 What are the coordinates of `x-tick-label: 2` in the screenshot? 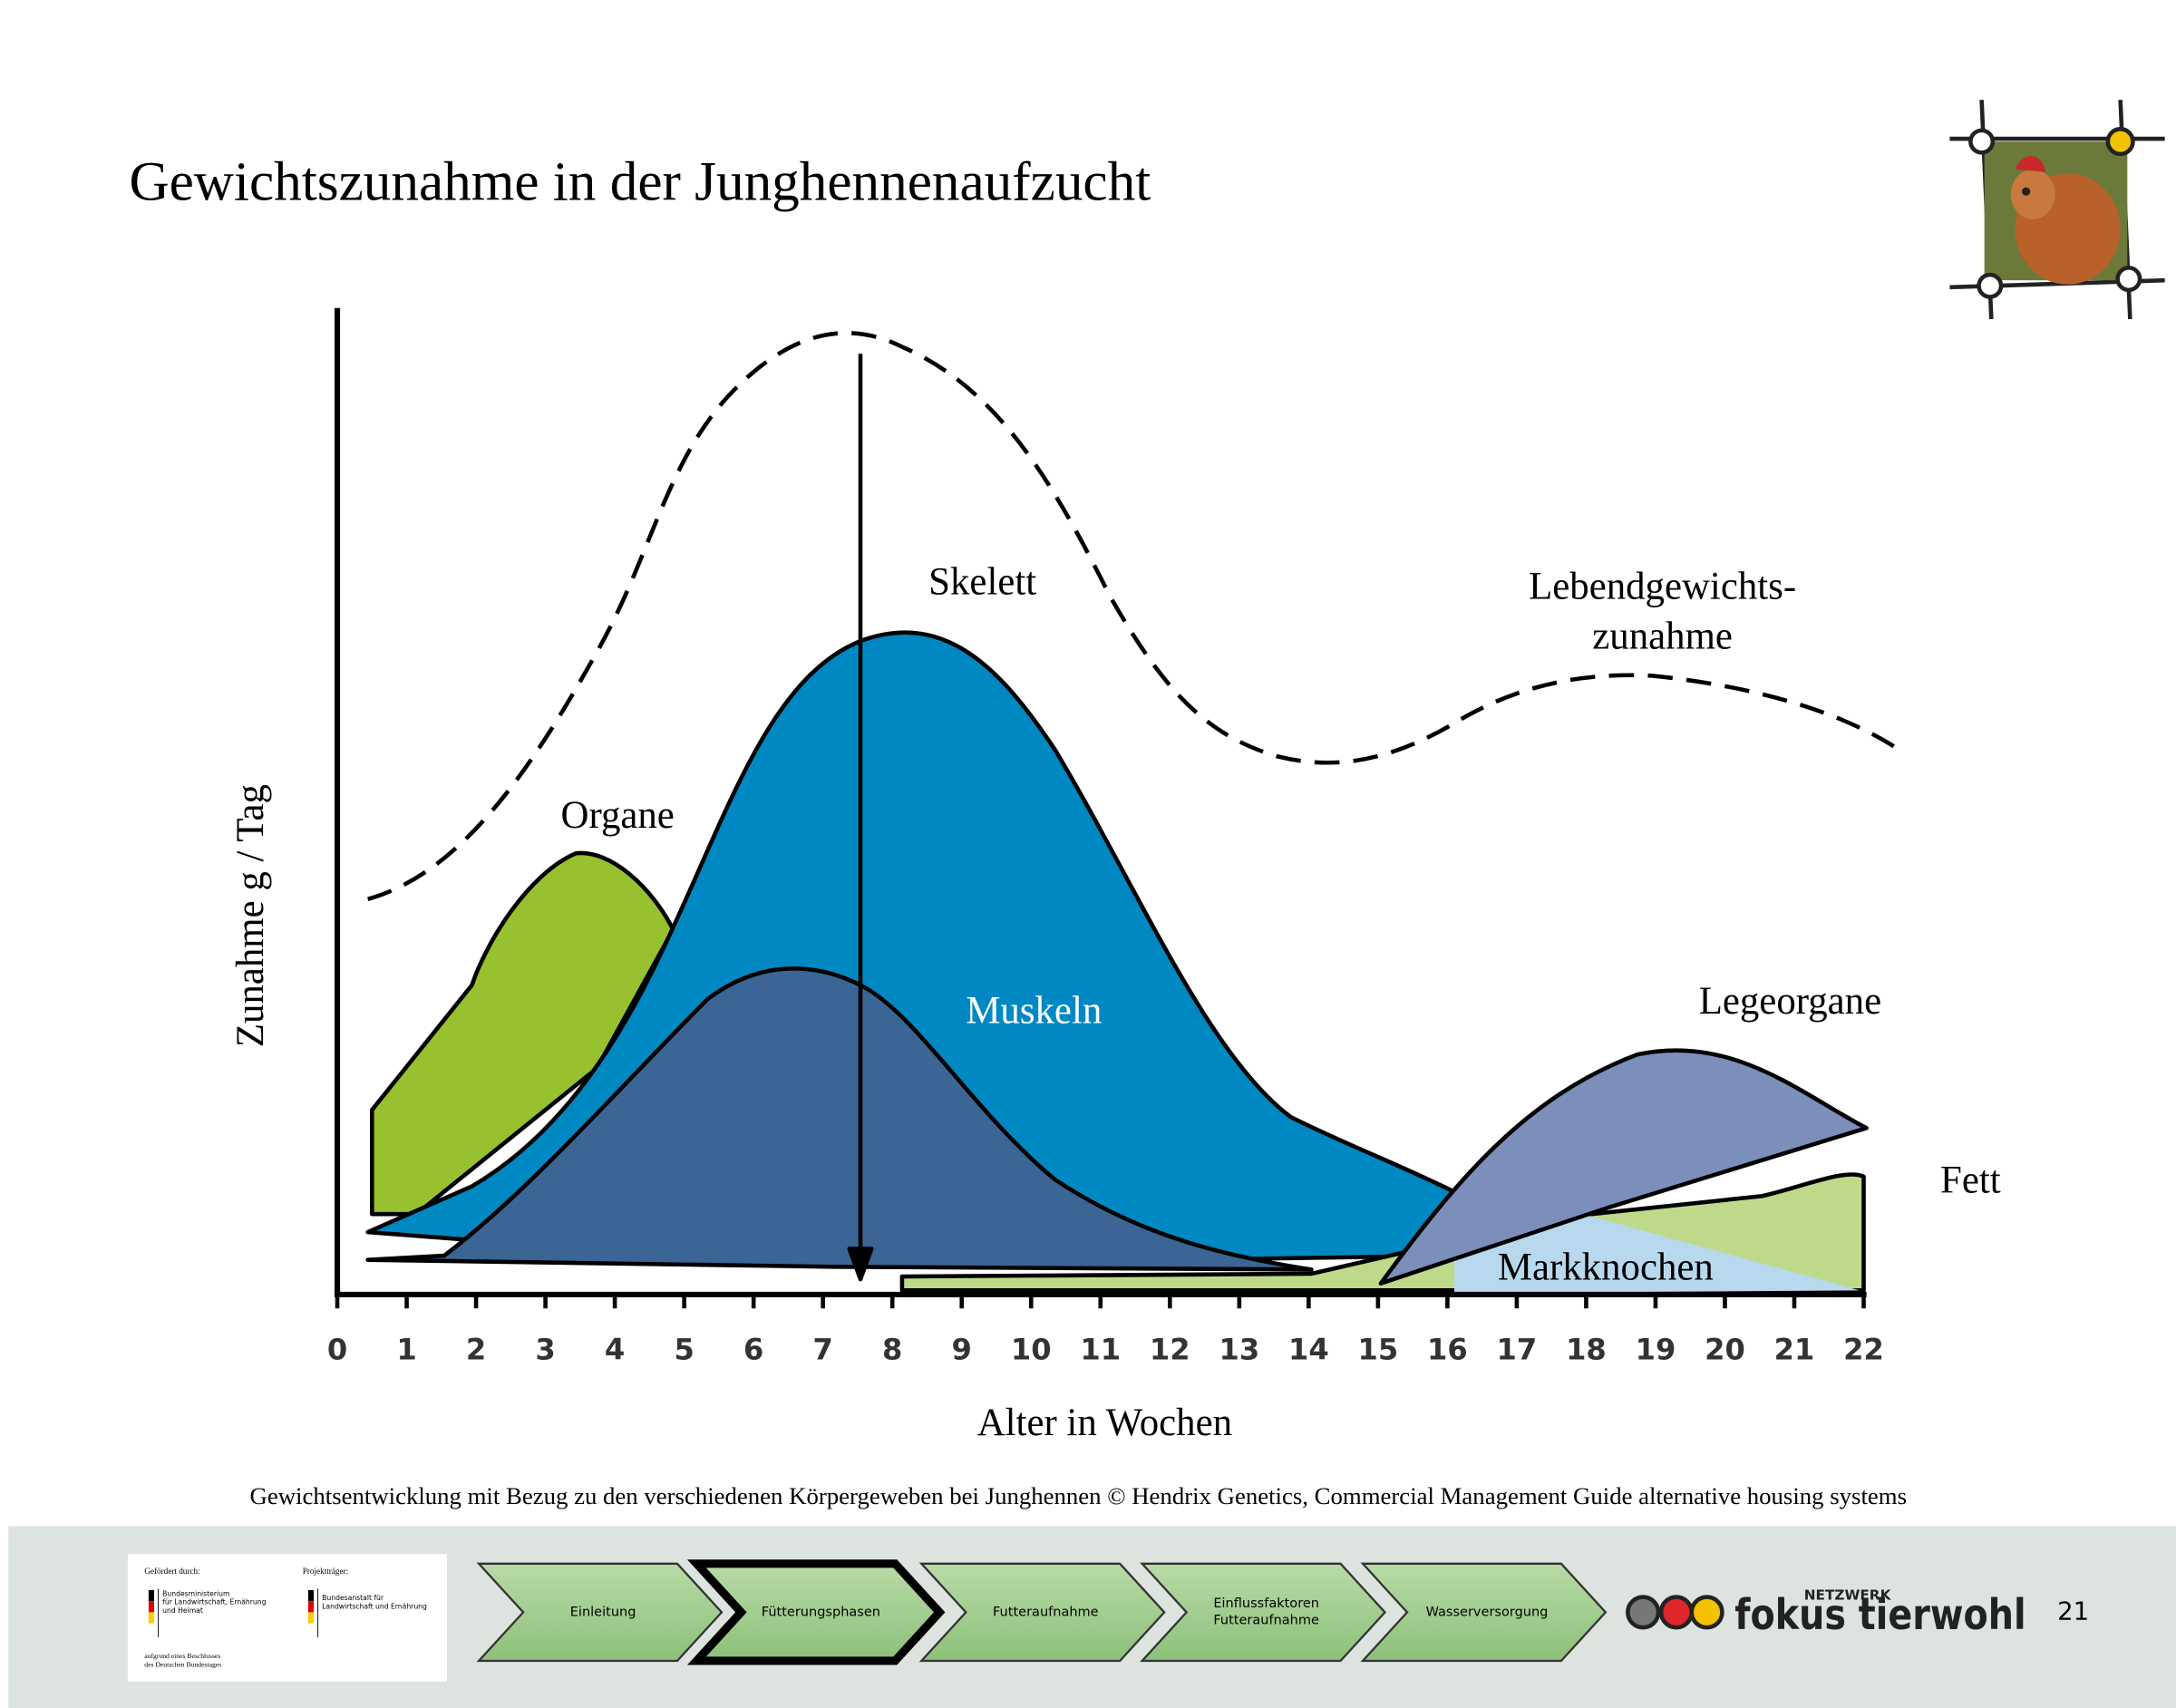 It's located at (476, 1350).